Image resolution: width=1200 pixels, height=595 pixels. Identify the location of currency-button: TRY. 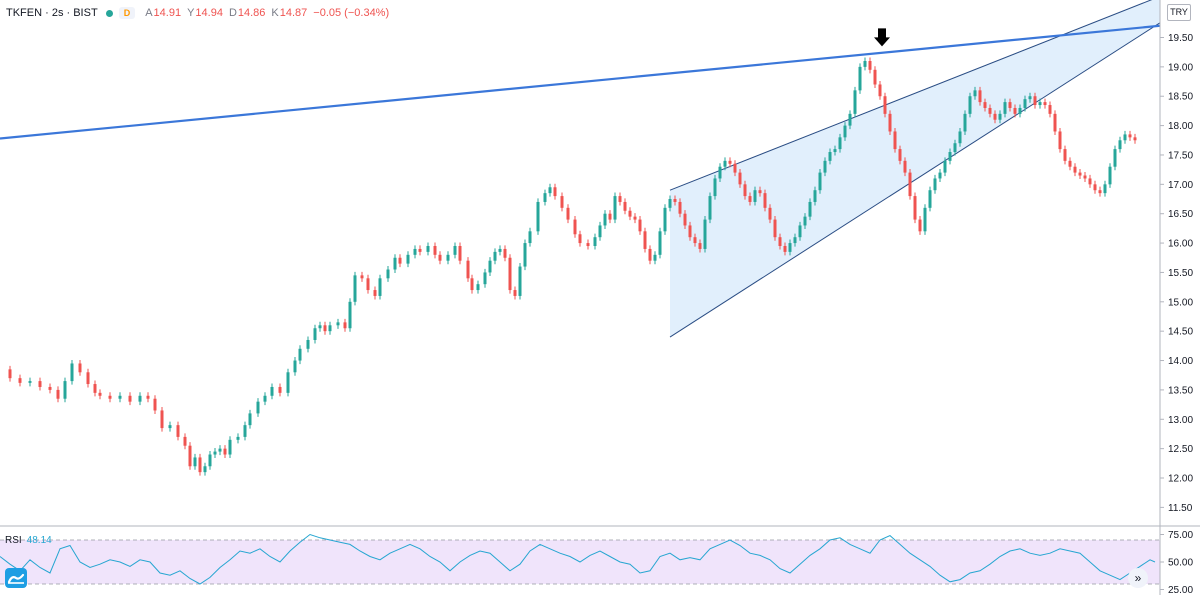
(1179, 12).